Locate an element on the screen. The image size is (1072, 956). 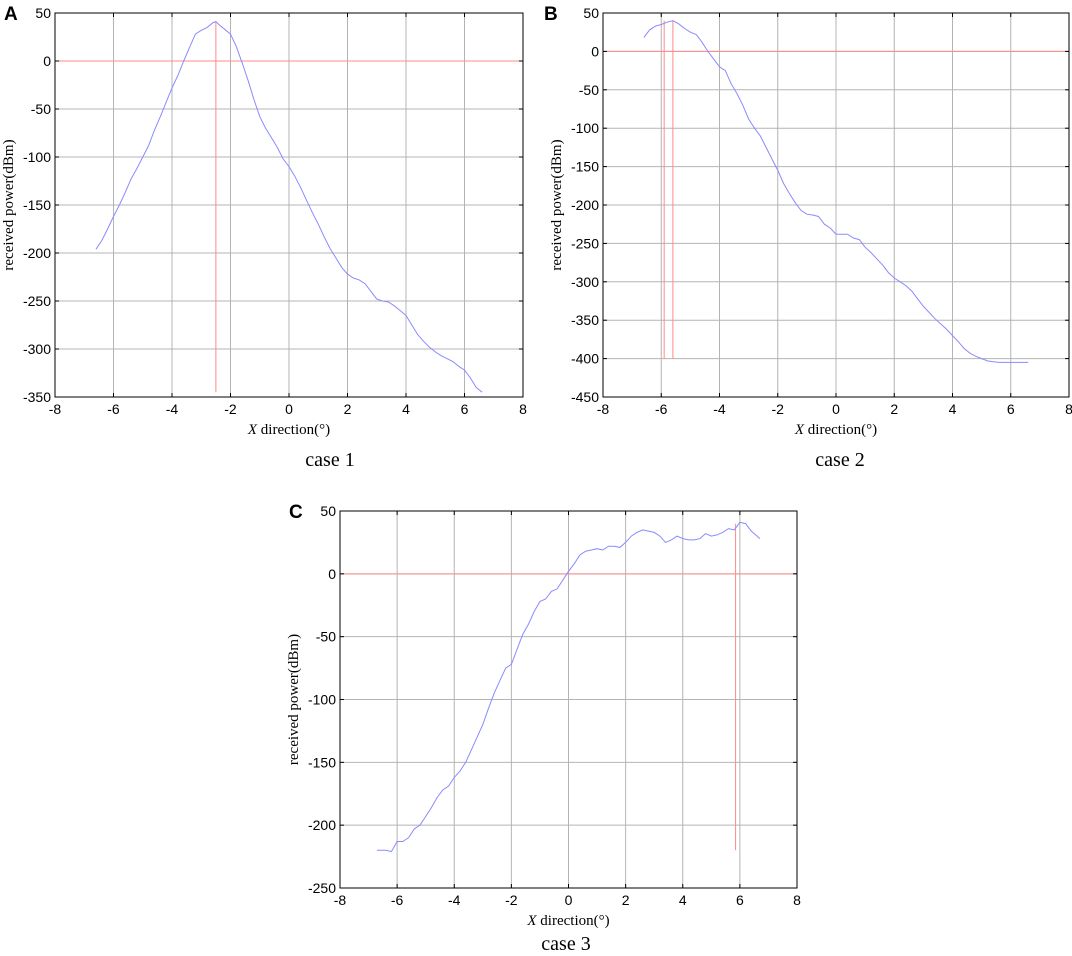
y-tick-label: -450 is located at coordinates (585, 397).